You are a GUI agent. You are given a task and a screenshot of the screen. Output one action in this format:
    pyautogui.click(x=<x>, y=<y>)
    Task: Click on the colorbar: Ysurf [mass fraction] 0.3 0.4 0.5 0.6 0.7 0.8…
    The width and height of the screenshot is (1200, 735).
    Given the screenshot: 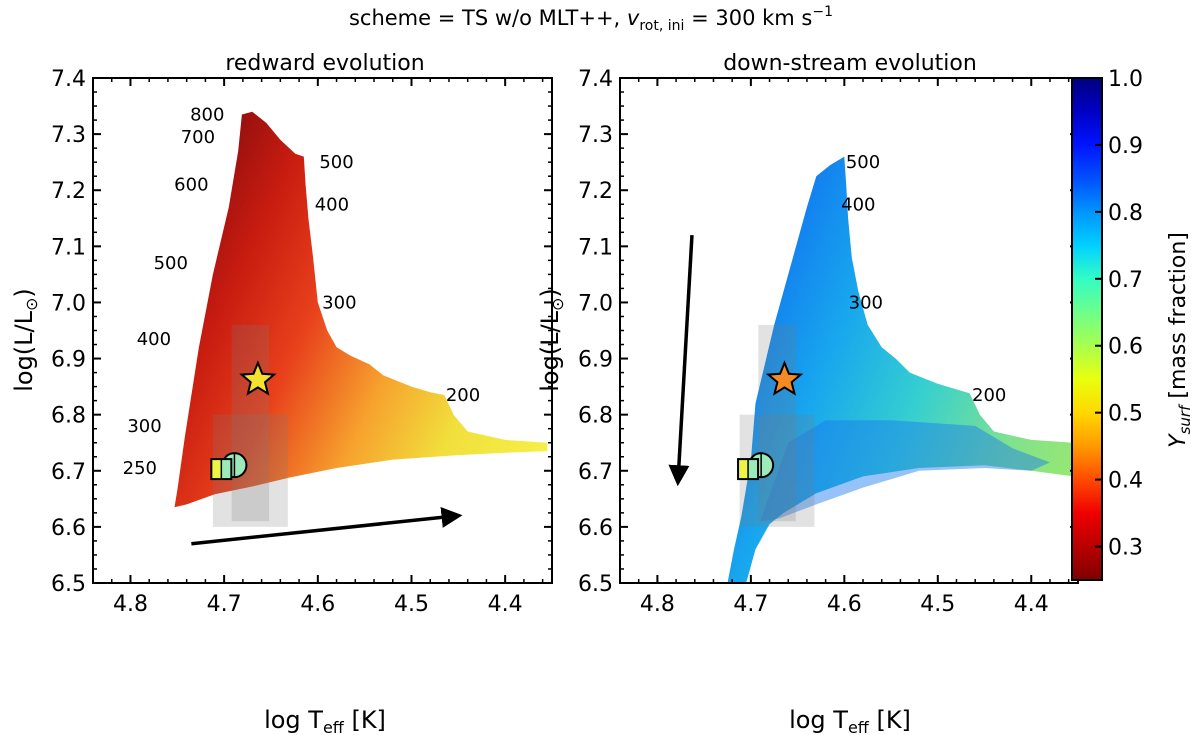 What is the action you would take?
    pyautogui.click(x=1132, y=324)
    